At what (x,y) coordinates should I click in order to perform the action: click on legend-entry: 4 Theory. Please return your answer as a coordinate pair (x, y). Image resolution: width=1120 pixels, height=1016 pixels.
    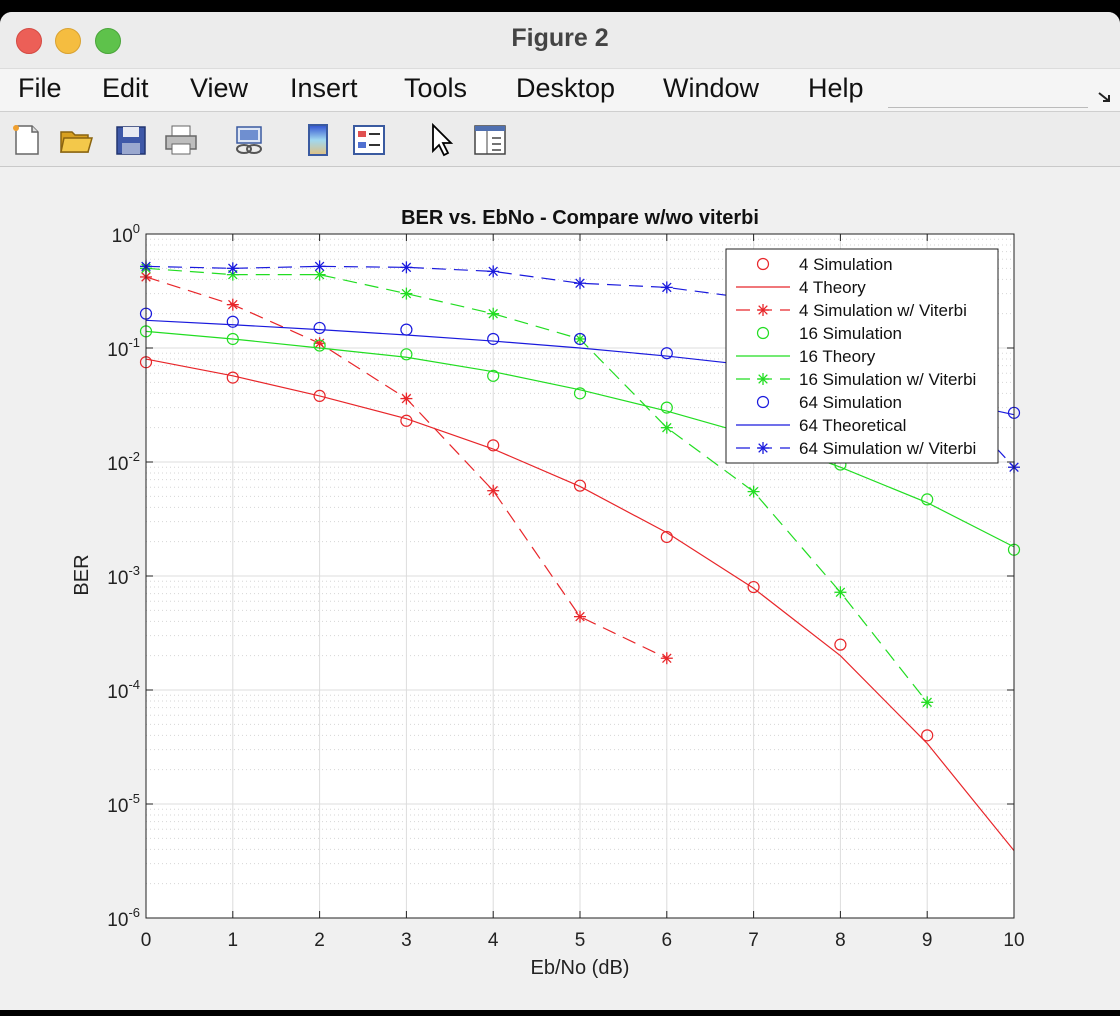
    Looking at the image, I should click on (801, 287).